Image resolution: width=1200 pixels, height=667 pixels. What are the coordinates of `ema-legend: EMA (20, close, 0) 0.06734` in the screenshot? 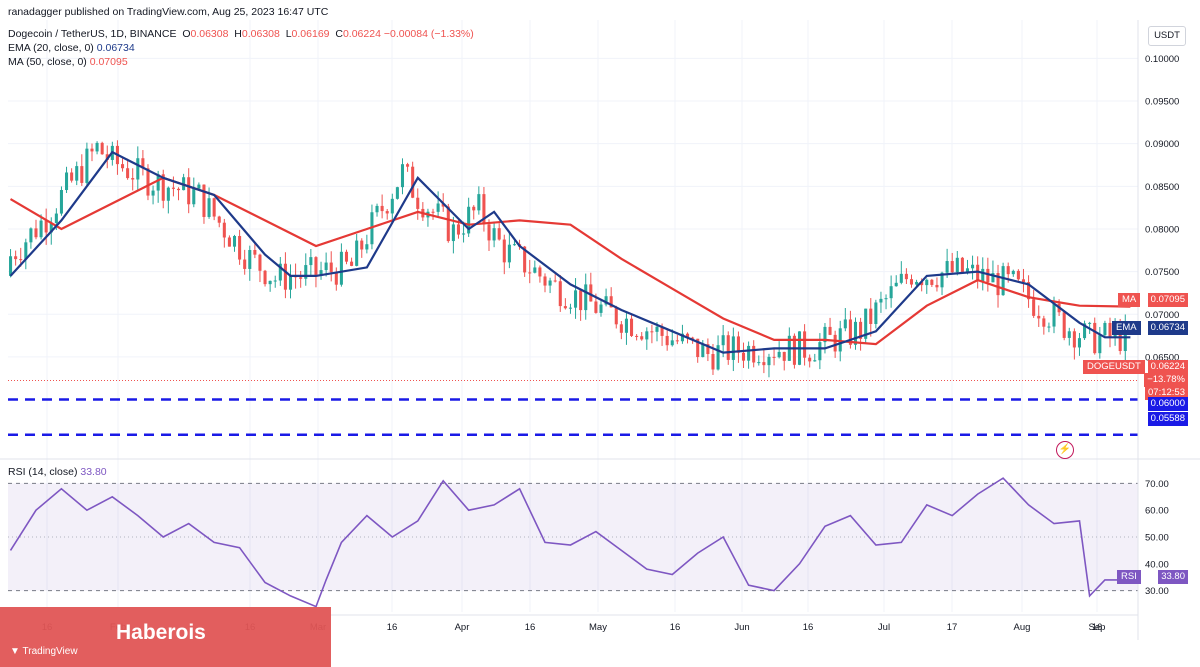 It's located at (71, 48).